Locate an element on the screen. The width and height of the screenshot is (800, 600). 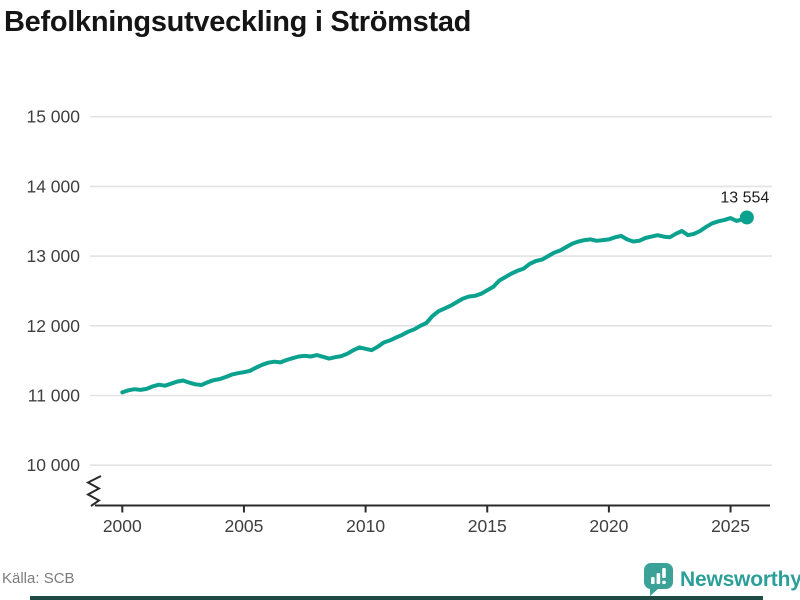
x-tick-label: 2015 is located at coordinates (487, 526).